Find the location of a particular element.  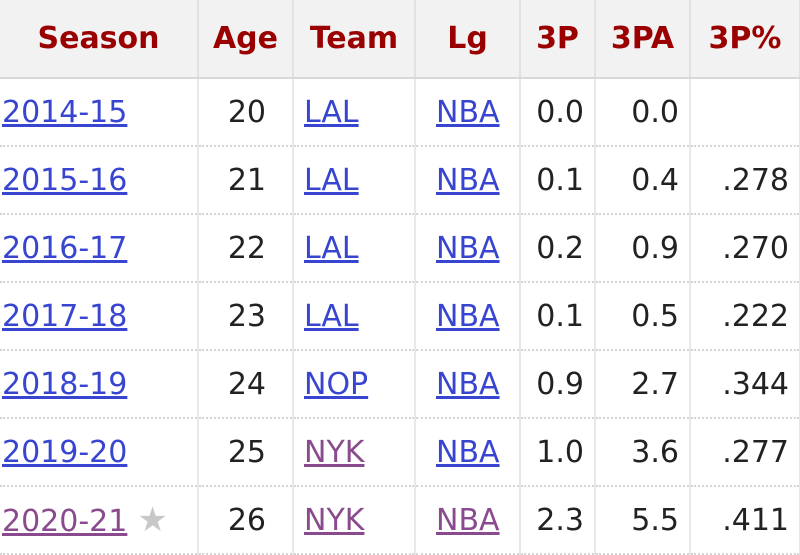

table-cell: .411 is located at coordinates (745, 520).